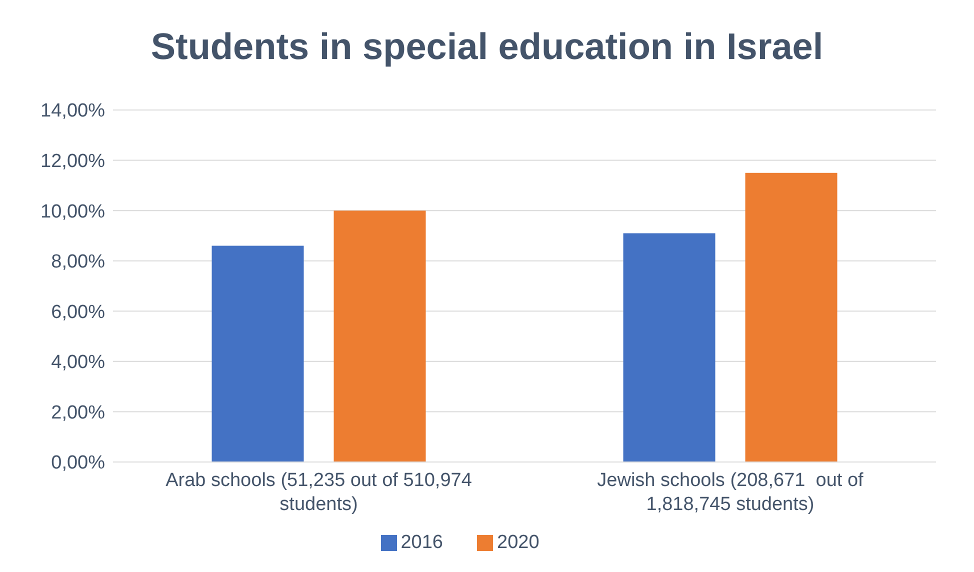 The height and width of the screenshot is (572, 974). Describe the element at coordinates (73, 211) in the screenshot. I see `y-tick-label: 10,00%` at that location.